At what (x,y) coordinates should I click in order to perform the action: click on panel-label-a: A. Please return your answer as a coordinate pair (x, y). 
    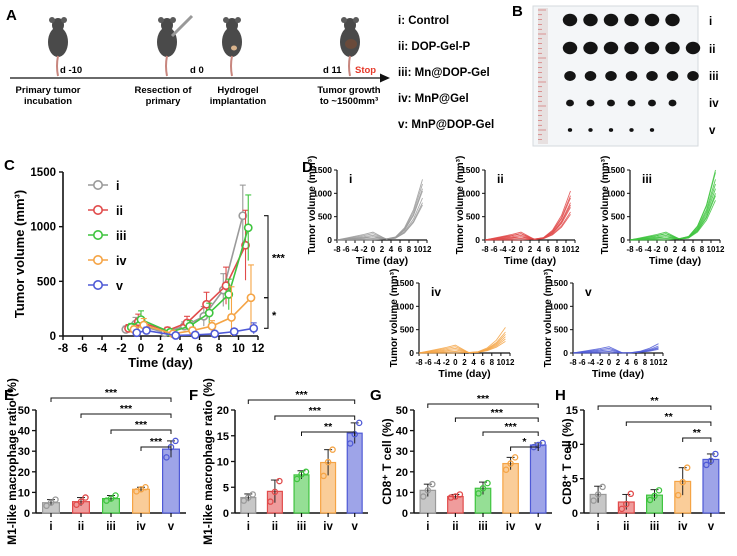
    Looking at the image, I should click on (11, 15).